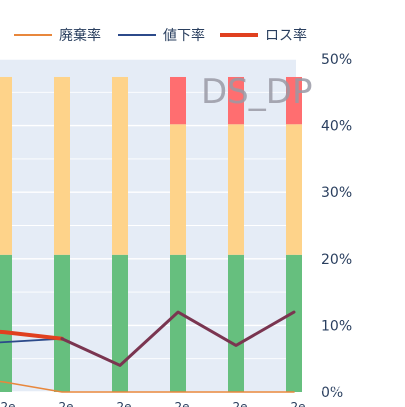 The height and width of the screenshot is (407, 405). I want to click on series-line-loss_main, so click(178, 338).